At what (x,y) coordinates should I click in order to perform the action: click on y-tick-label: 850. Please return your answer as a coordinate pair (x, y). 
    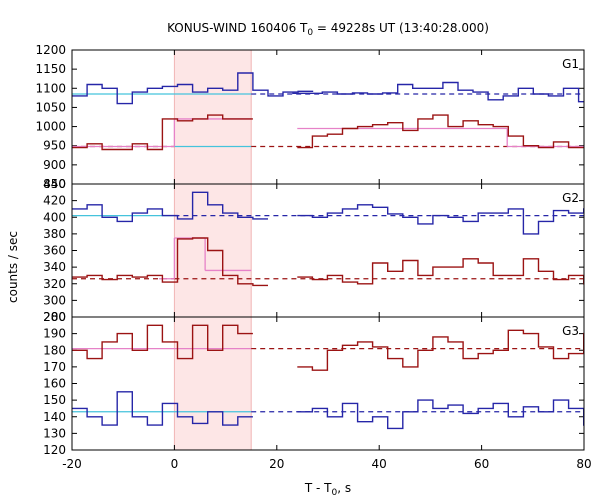
    Looking at the image, I should click on (54, 184).